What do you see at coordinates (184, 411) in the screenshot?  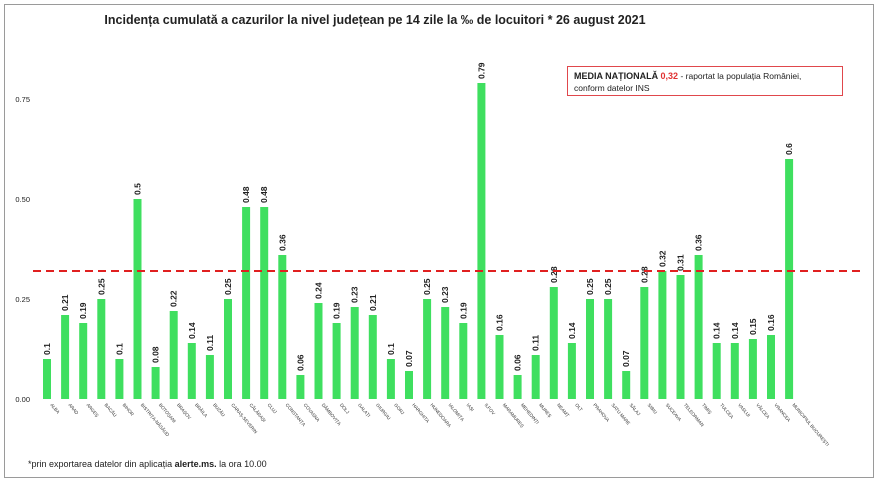 I see `x-tick-label: BRAȘOV` at bounding box center [184, 411].